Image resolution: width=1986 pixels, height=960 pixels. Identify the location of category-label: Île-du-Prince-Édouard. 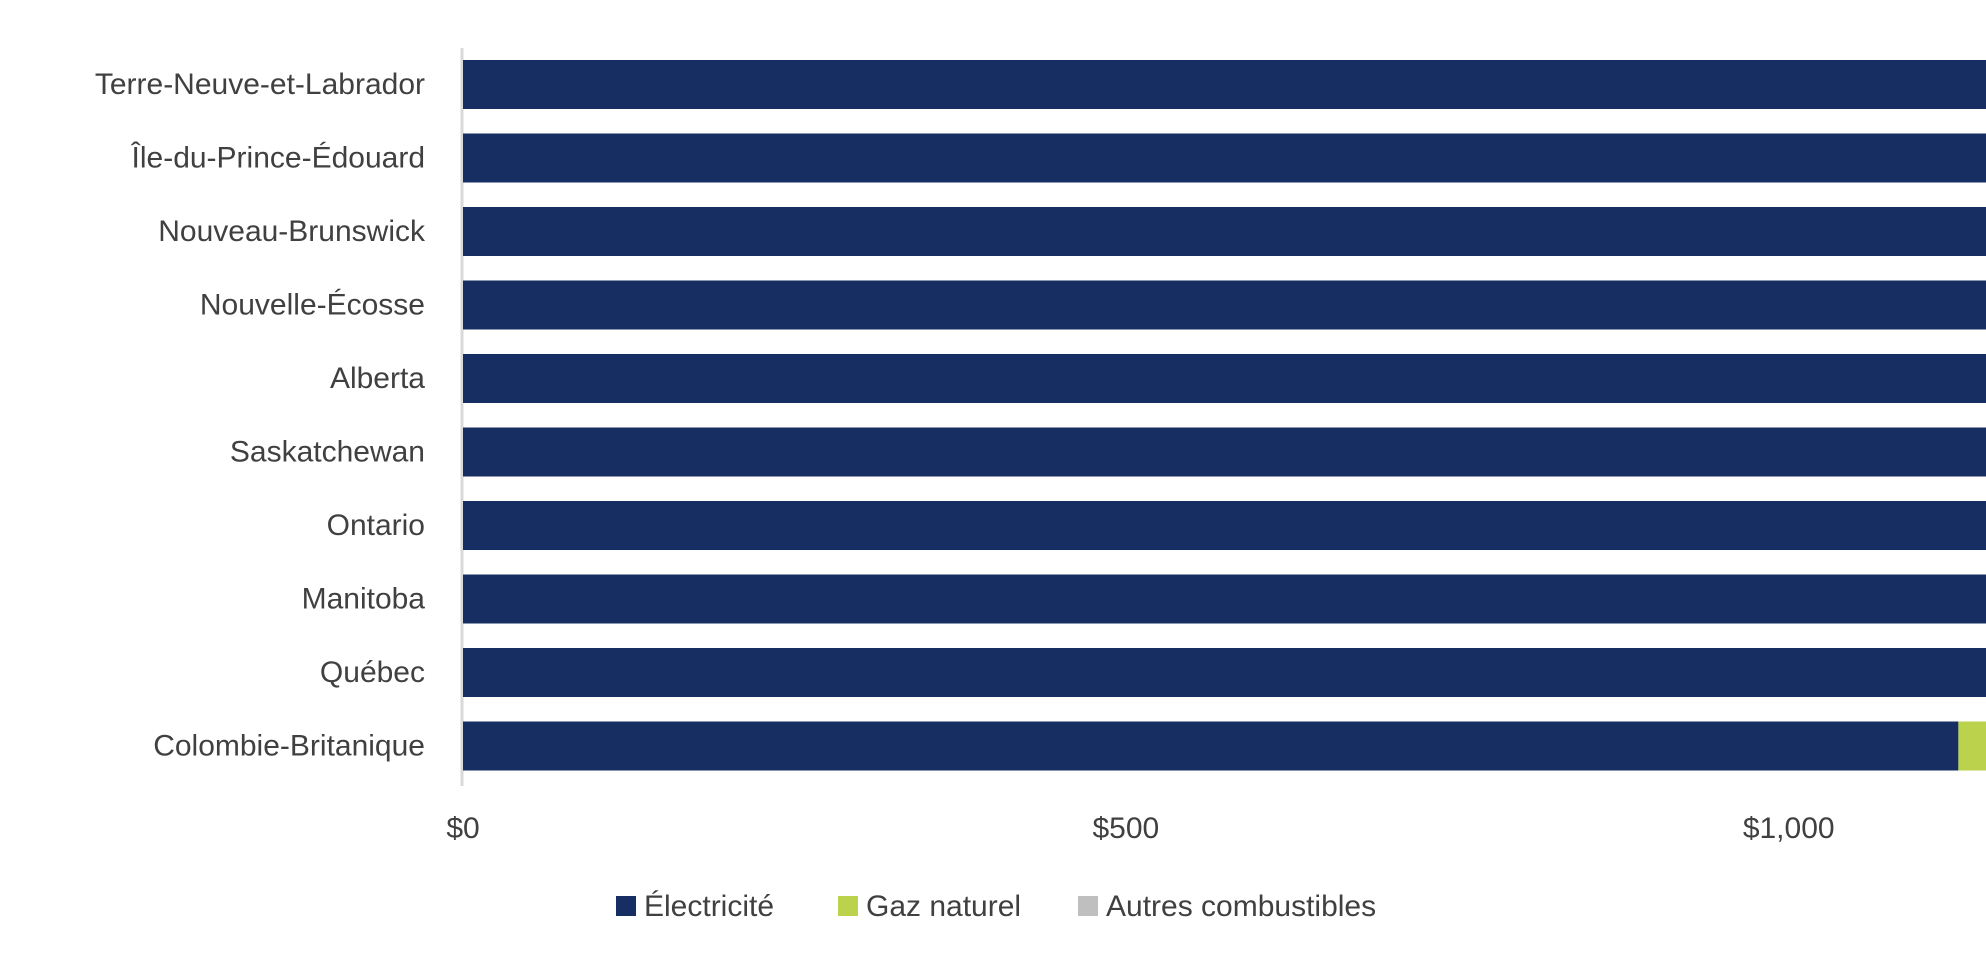
(278, 158).